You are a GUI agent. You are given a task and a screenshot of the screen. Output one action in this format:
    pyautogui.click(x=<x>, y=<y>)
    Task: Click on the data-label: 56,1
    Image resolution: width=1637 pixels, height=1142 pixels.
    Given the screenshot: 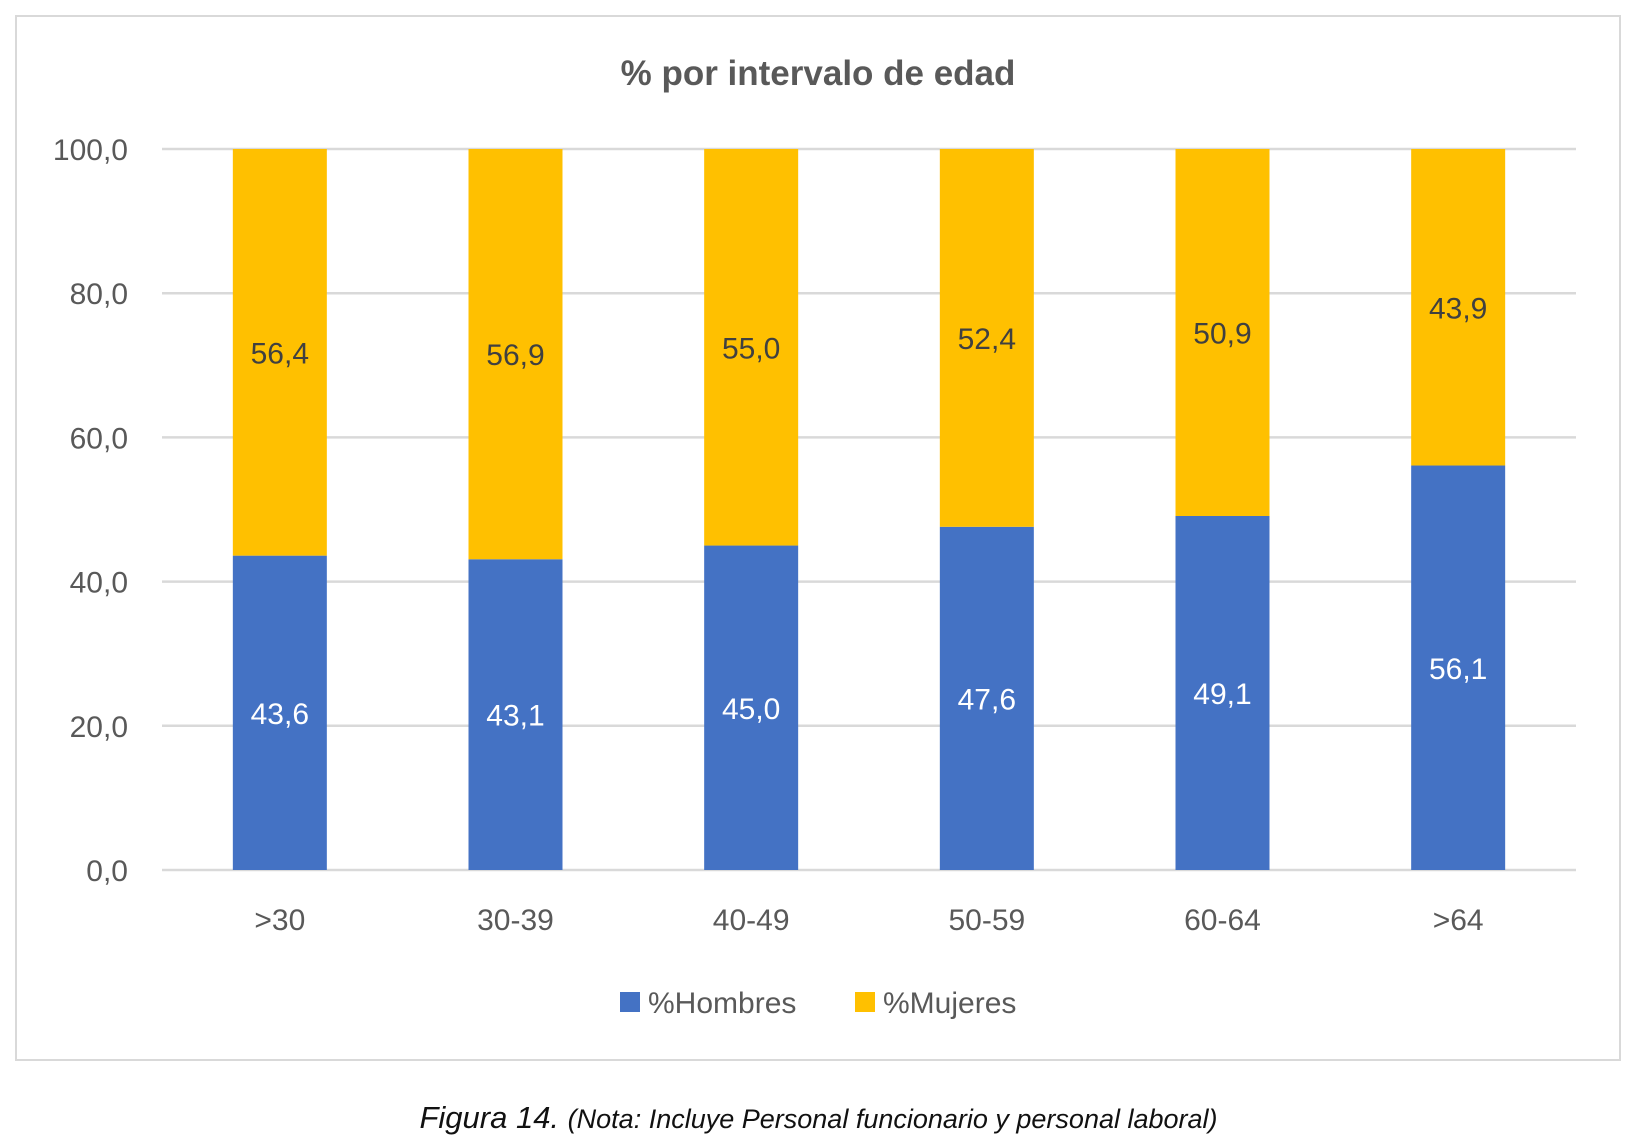 What is the action you would take?
    pyautogui.click(x=1458, y=669)
    